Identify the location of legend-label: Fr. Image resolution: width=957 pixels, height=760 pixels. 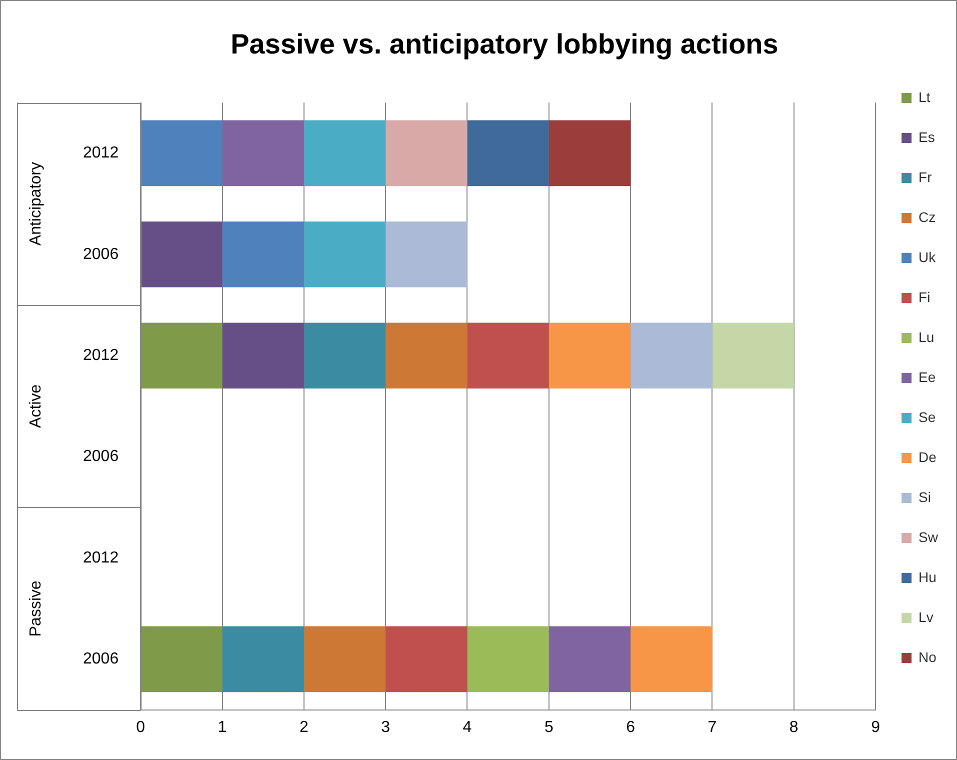
(925, 176).